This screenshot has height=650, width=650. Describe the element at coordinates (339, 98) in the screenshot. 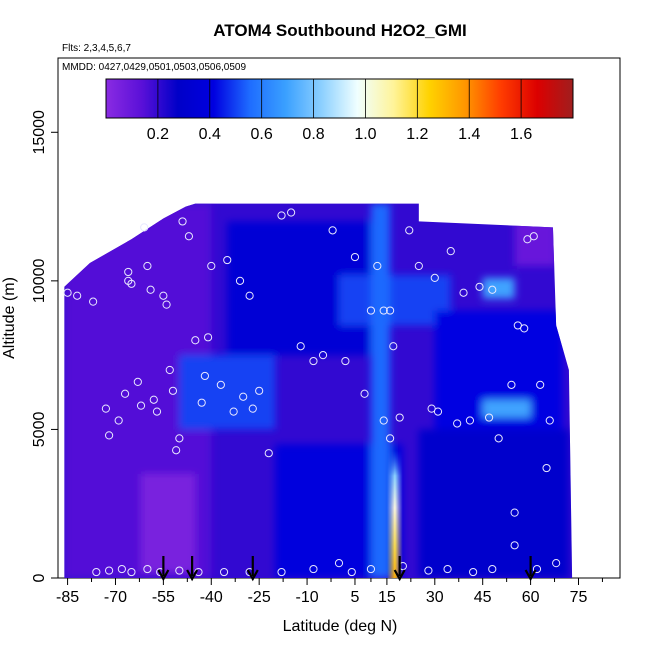

I see `colorbar-gradient` at that location.